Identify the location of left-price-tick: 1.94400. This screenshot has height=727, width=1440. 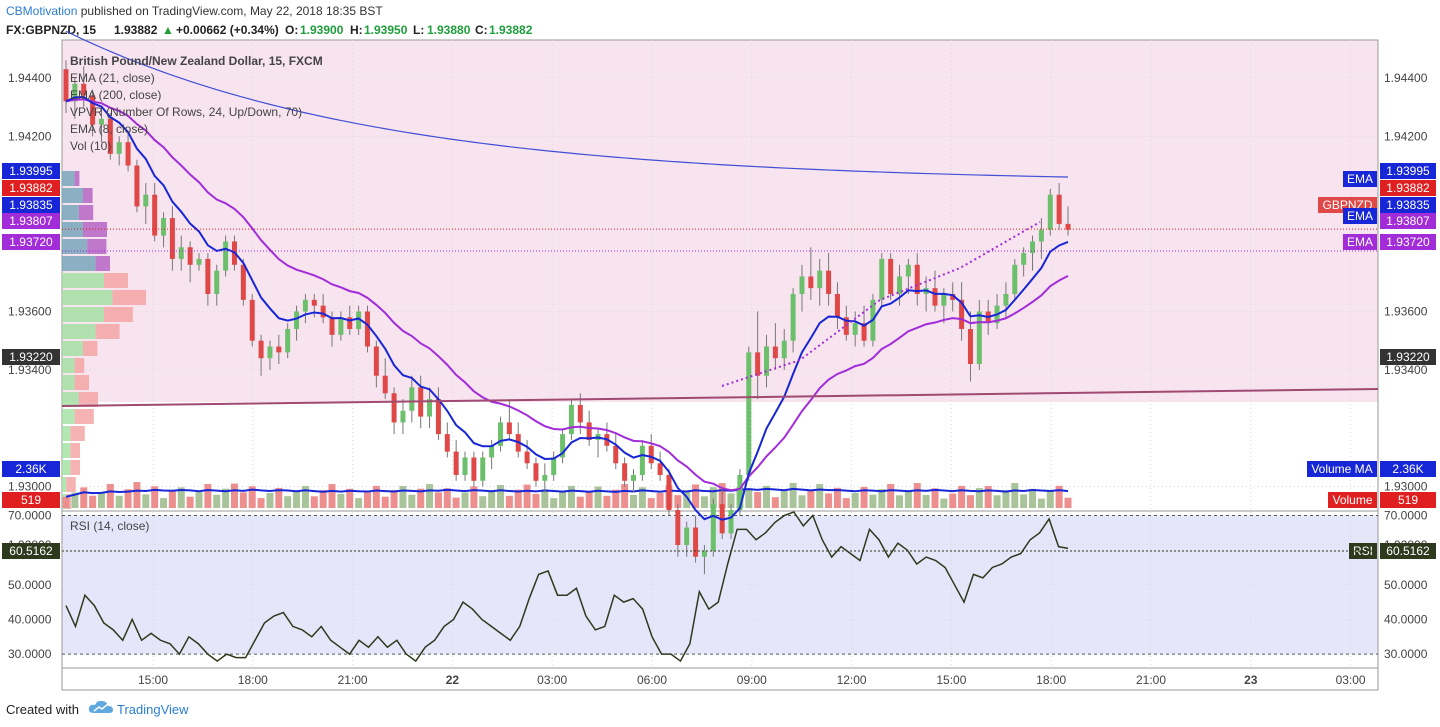
(30, 78).